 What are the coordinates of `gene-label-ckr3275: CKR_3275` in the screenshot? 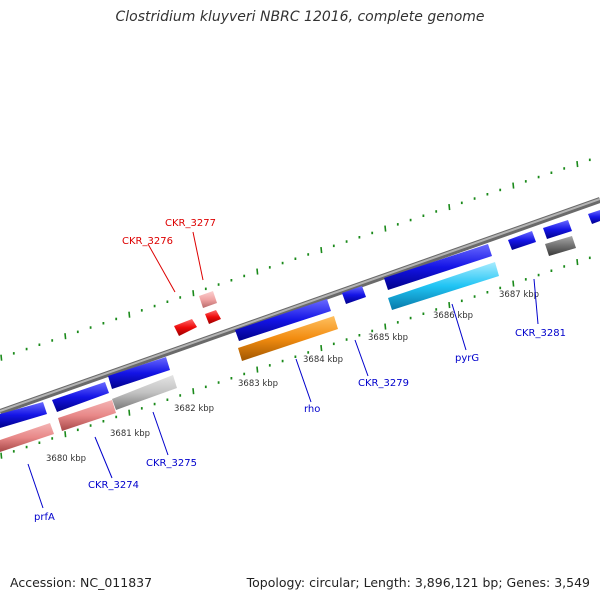 It's located at (171, 463).